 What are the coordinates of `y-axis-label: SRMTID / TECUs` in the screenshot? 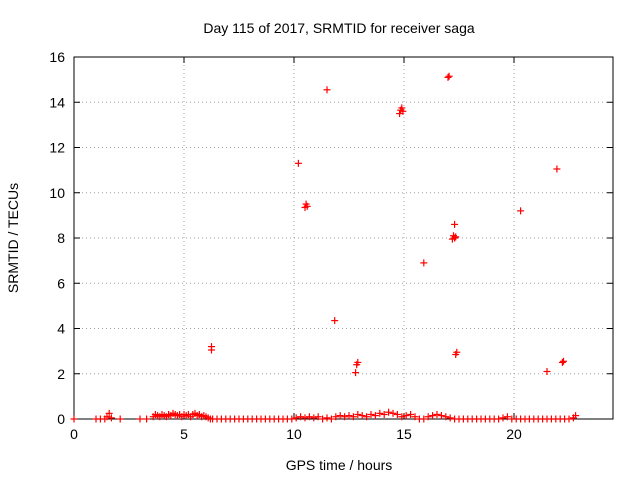 It's located at (13, 238).